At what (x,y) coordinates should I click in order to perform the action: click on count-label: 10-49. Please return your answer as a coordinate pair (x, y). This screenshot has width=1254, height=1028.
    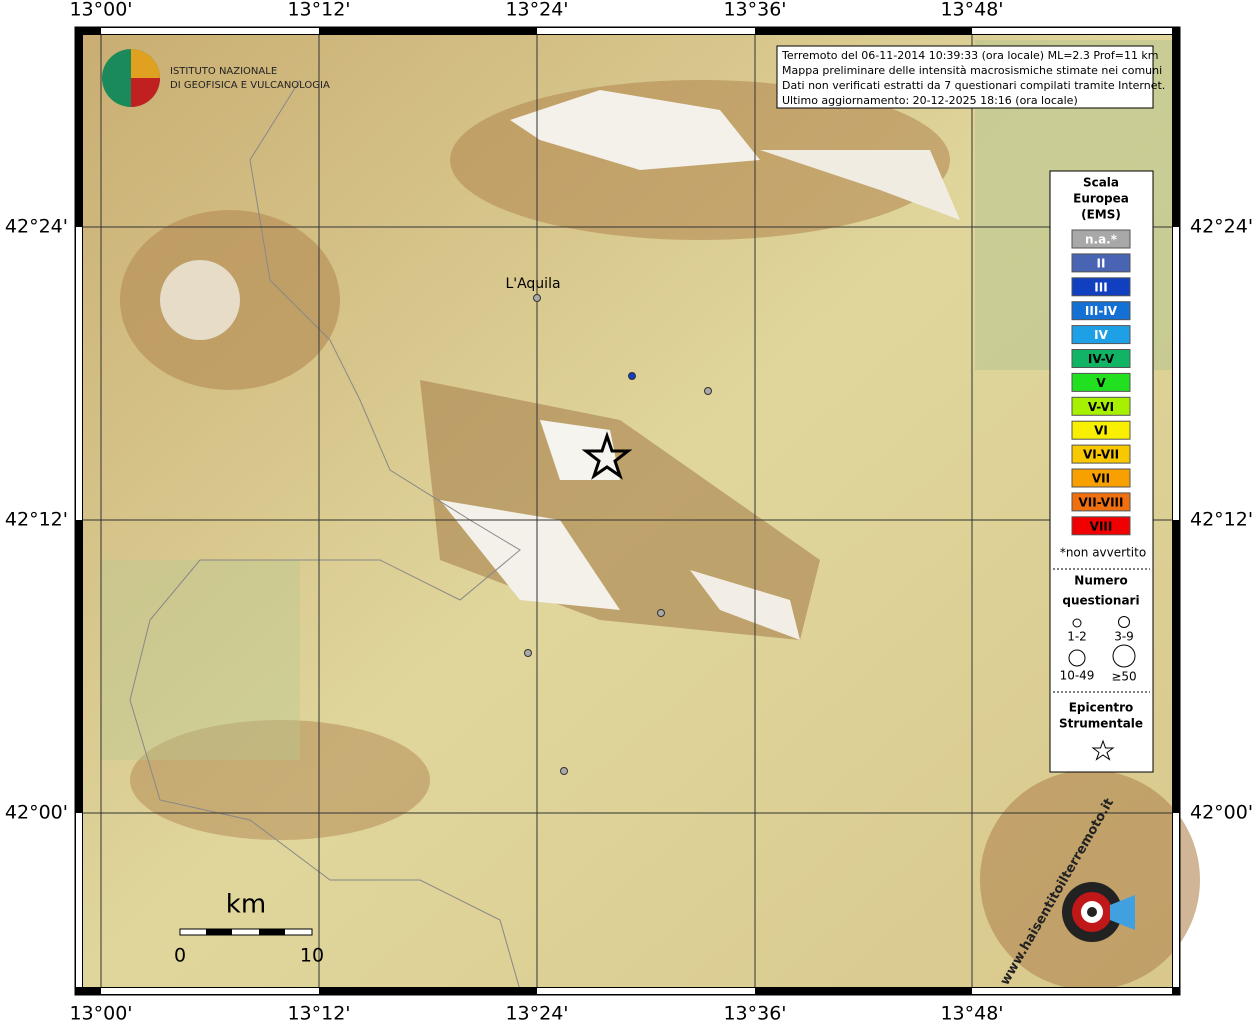
    Looking at the image, I should click on (1077, 676).